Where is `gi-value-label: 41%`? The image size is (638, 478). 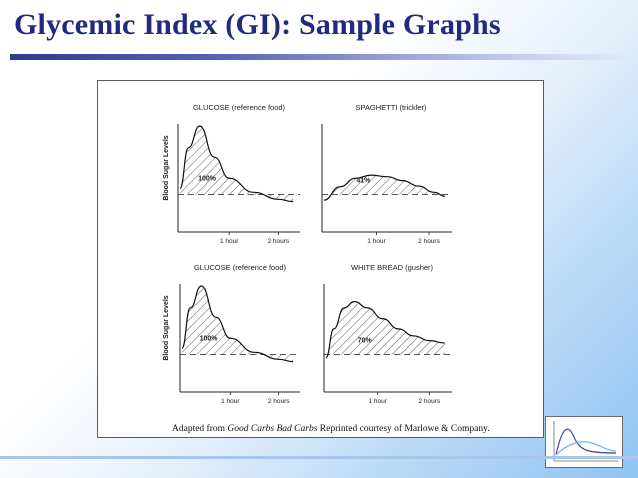
gi-value-label: 41% is located at coordinates (363, 181).